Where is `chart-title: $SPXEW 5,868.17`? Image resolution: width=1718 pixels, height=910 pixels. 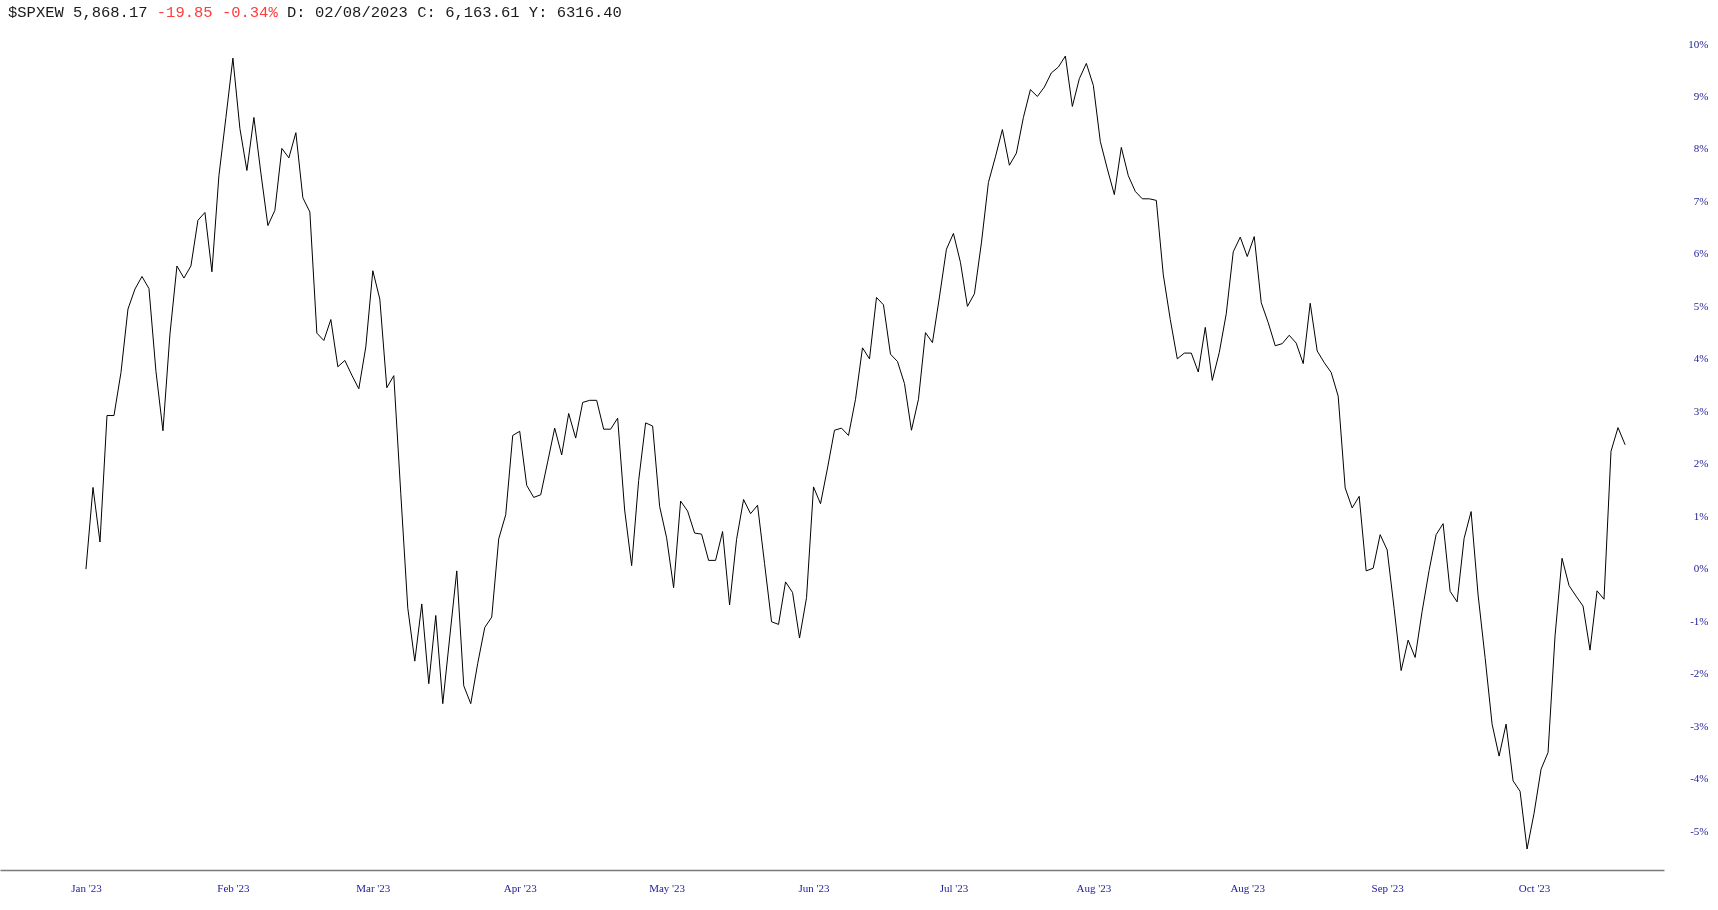
chart-title: $SPXEW 5,868.17 is located at coordinates (78, 13).